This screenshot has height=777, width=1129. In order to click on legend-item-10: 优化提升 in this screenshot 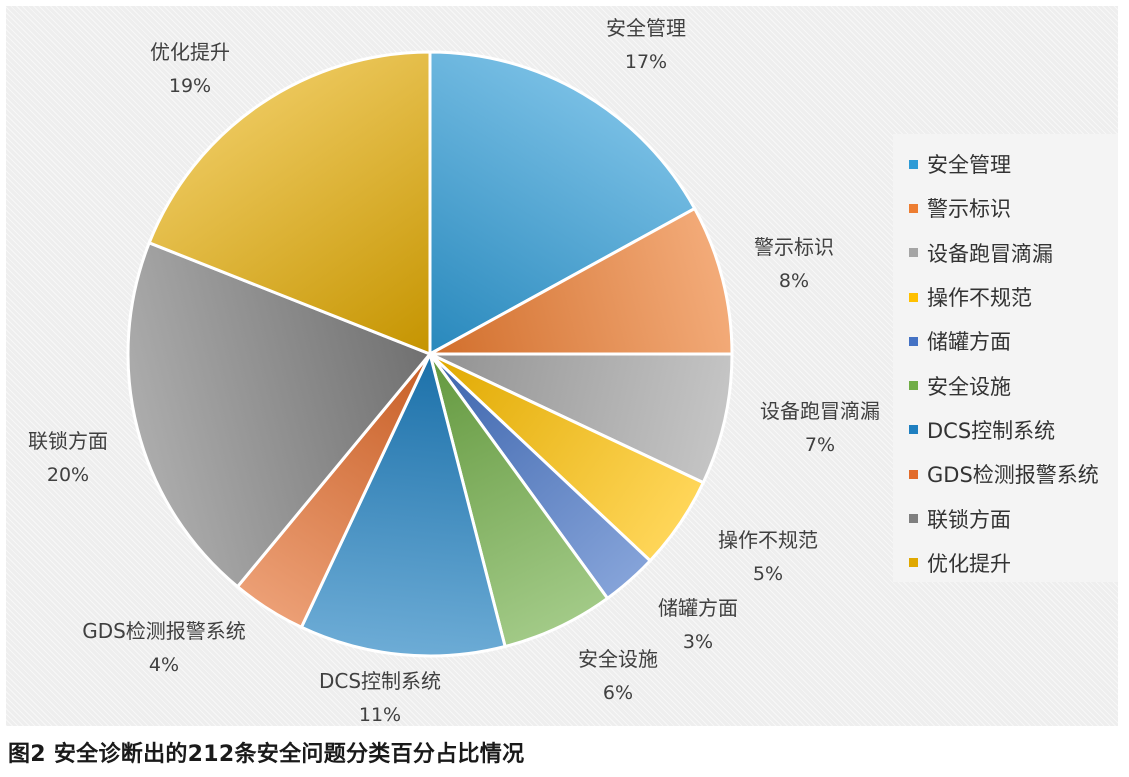, I will do `click(1005, 563)`.